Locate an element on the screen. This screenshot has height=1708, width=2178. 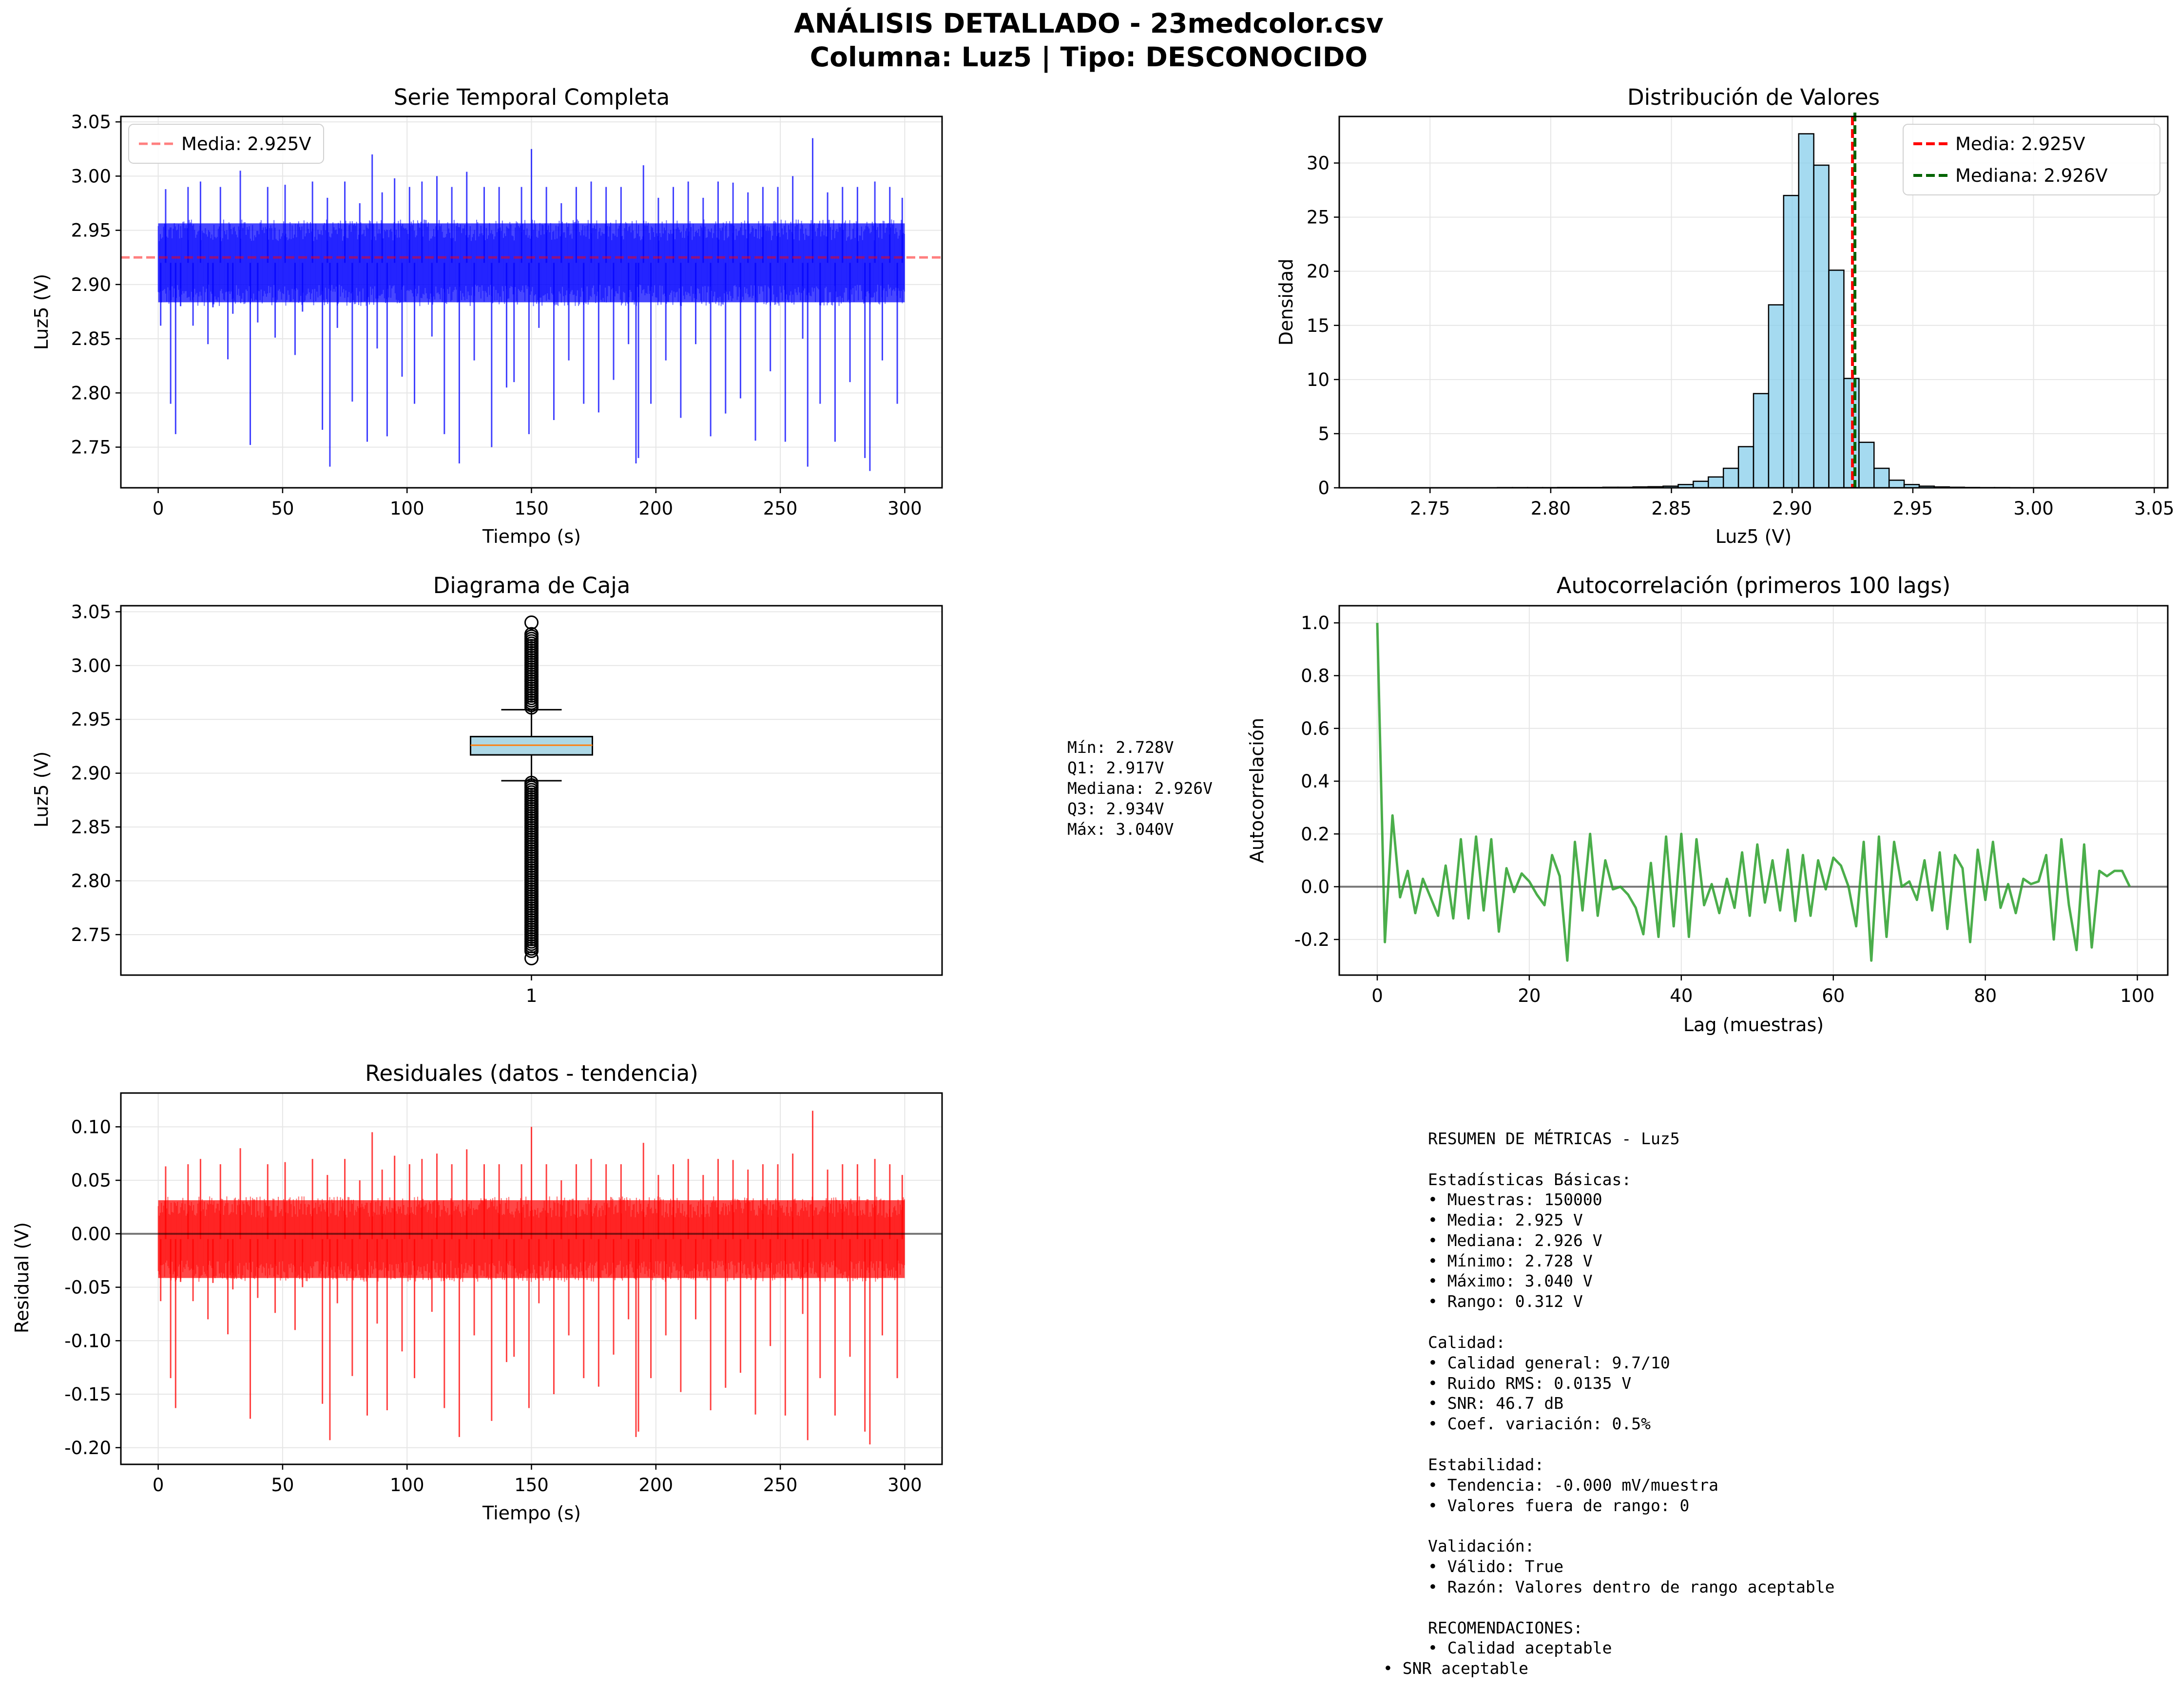
figure-title-line1: ANÁLISIS DETALLADO - 23medcolor.csv is located at coordinates (1089, 23).